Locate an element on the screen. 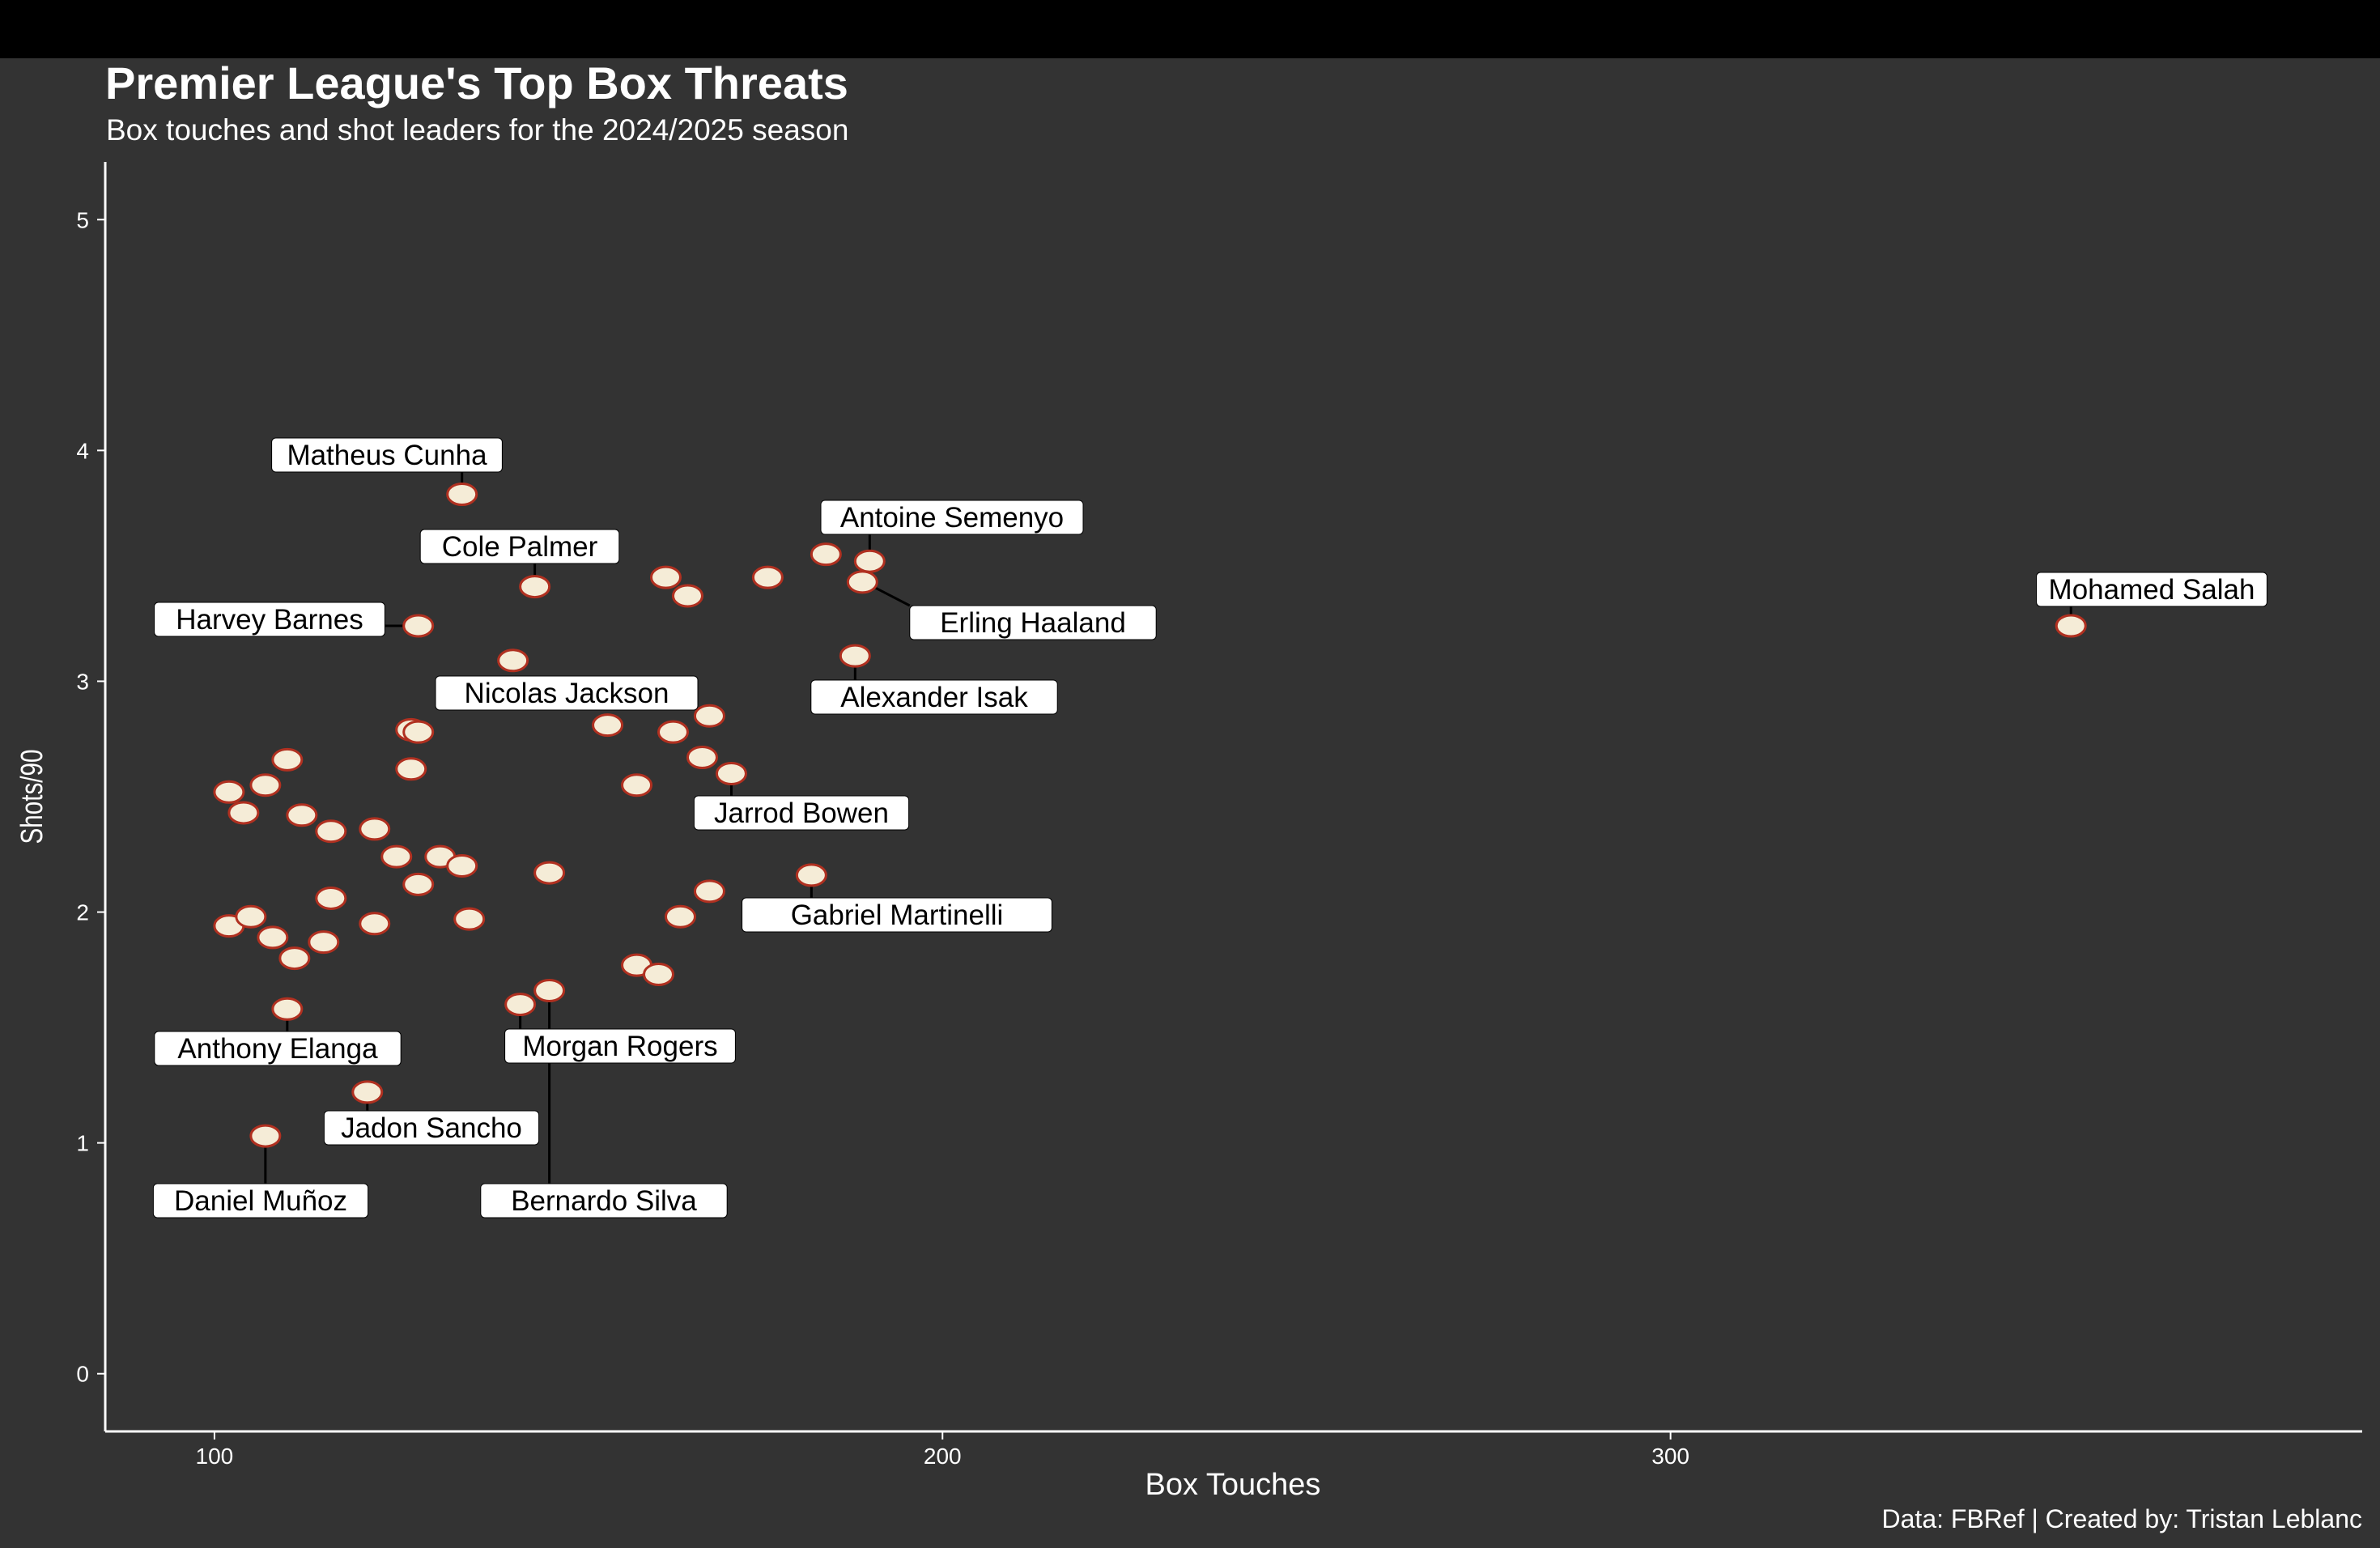  player-name-label: Bernardo Silva is located at coordinates (604, 1201).